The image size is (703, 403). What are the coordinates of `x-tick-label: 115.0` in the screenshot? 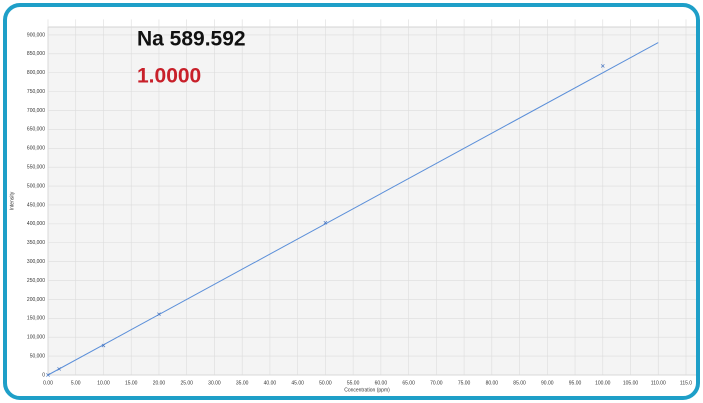 It's located at (686, 383).